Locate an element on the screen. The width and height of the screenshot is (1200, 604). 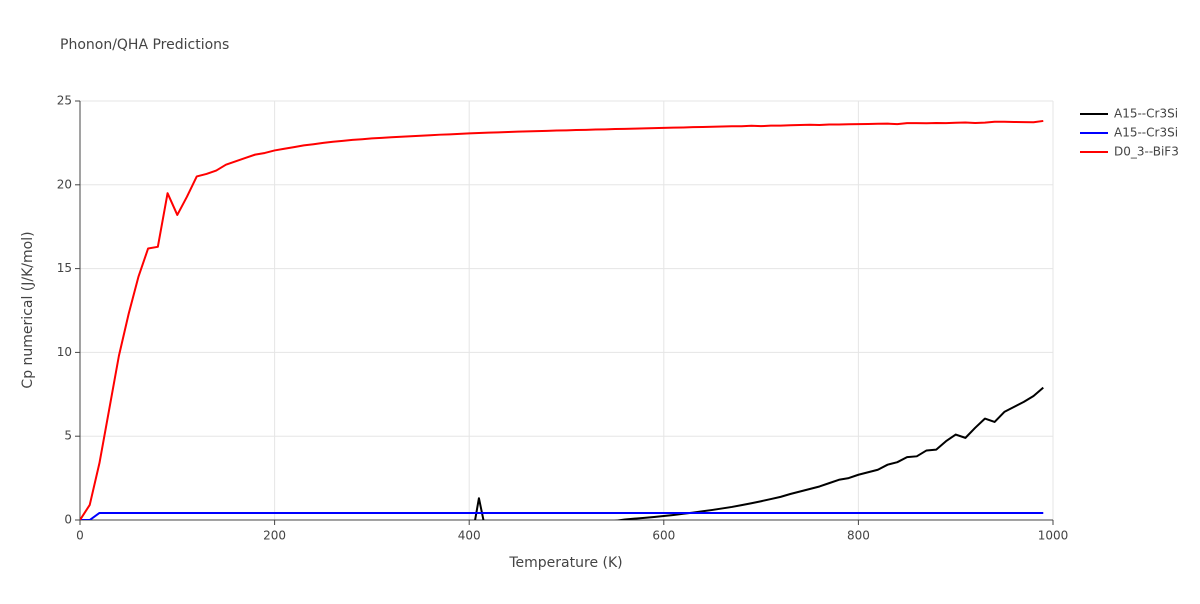
legend: A15--Cr3Si A15--Cr3Si D0_3--BiF3 is located at coordinates (1129, 133).